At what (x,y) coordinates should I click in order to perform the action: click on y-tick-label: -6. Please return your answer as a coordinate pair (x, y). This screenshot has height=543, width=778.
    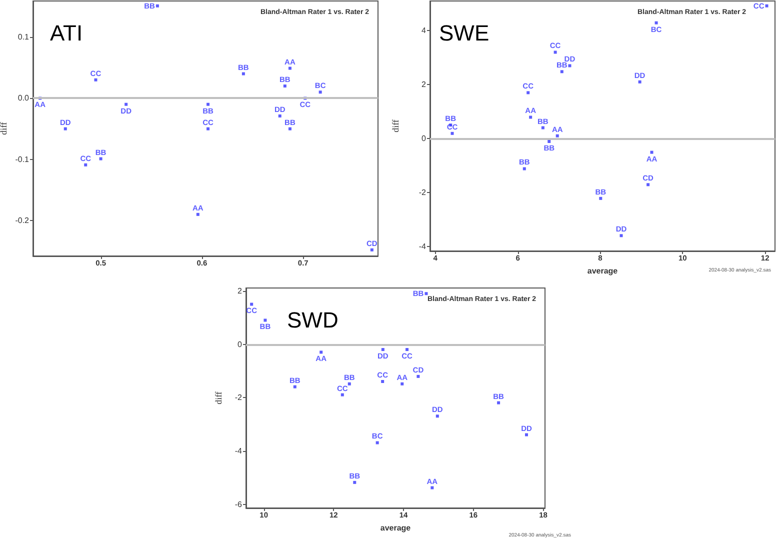
    Looking at the image, I should click on (238, 504).